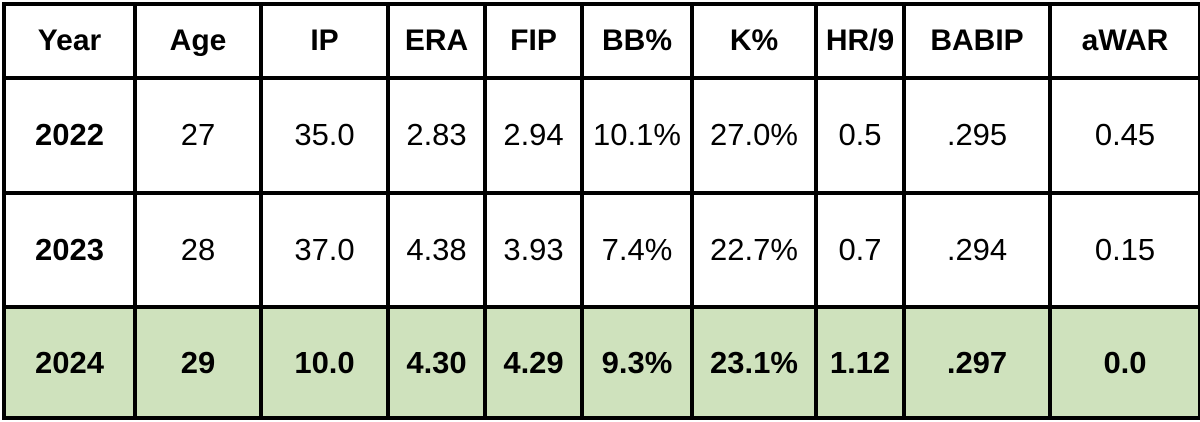  What do you see at coordinates (860, 250) in the screenshot?
I see `cell-hr-per-9: 0.7` at bounding box center [860, 250].